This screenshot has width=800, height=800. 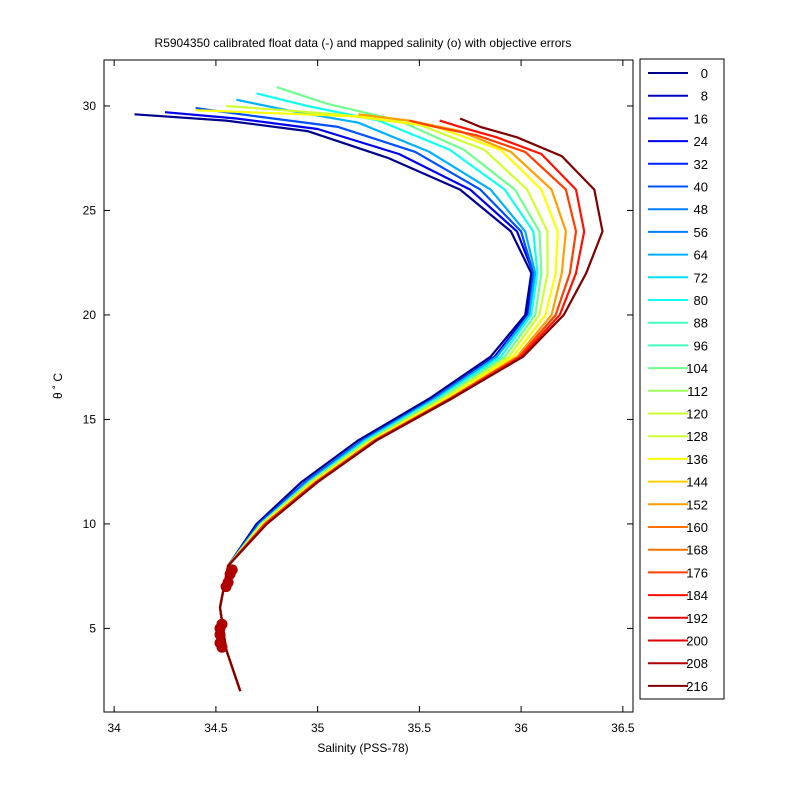 I want to click on legend-label: 48, so click(x=701, y=209).